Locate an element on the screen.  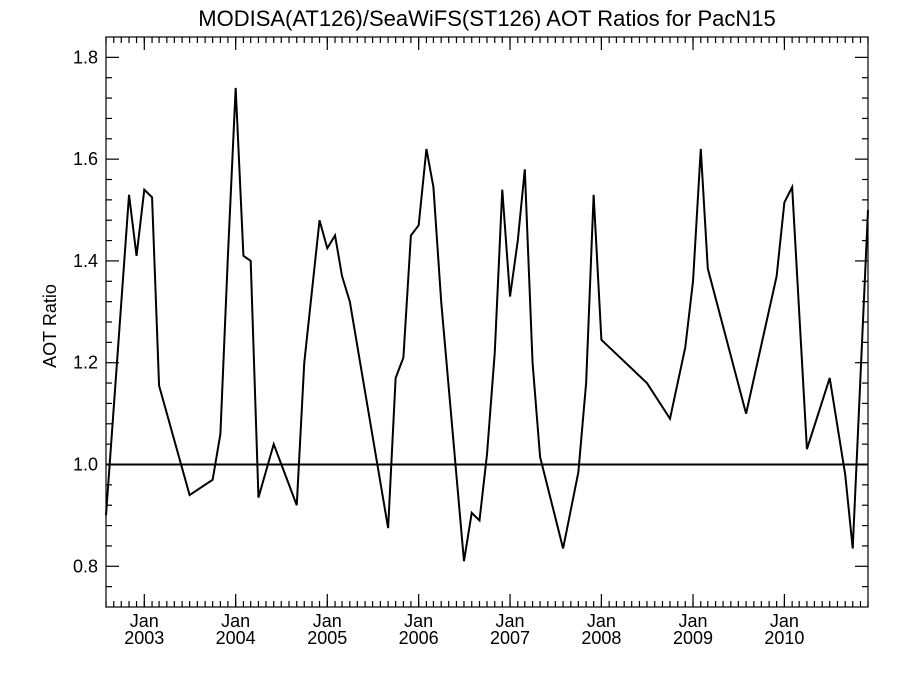
y-axis-label: AOT Ratio is located at coordinates (50, 326).